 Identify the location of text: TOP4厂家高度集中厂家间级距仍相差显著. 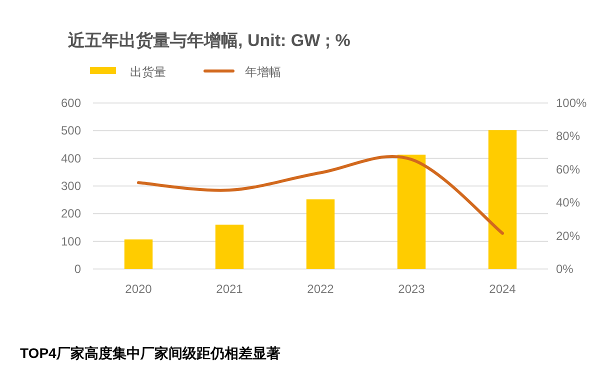
(150, 353).